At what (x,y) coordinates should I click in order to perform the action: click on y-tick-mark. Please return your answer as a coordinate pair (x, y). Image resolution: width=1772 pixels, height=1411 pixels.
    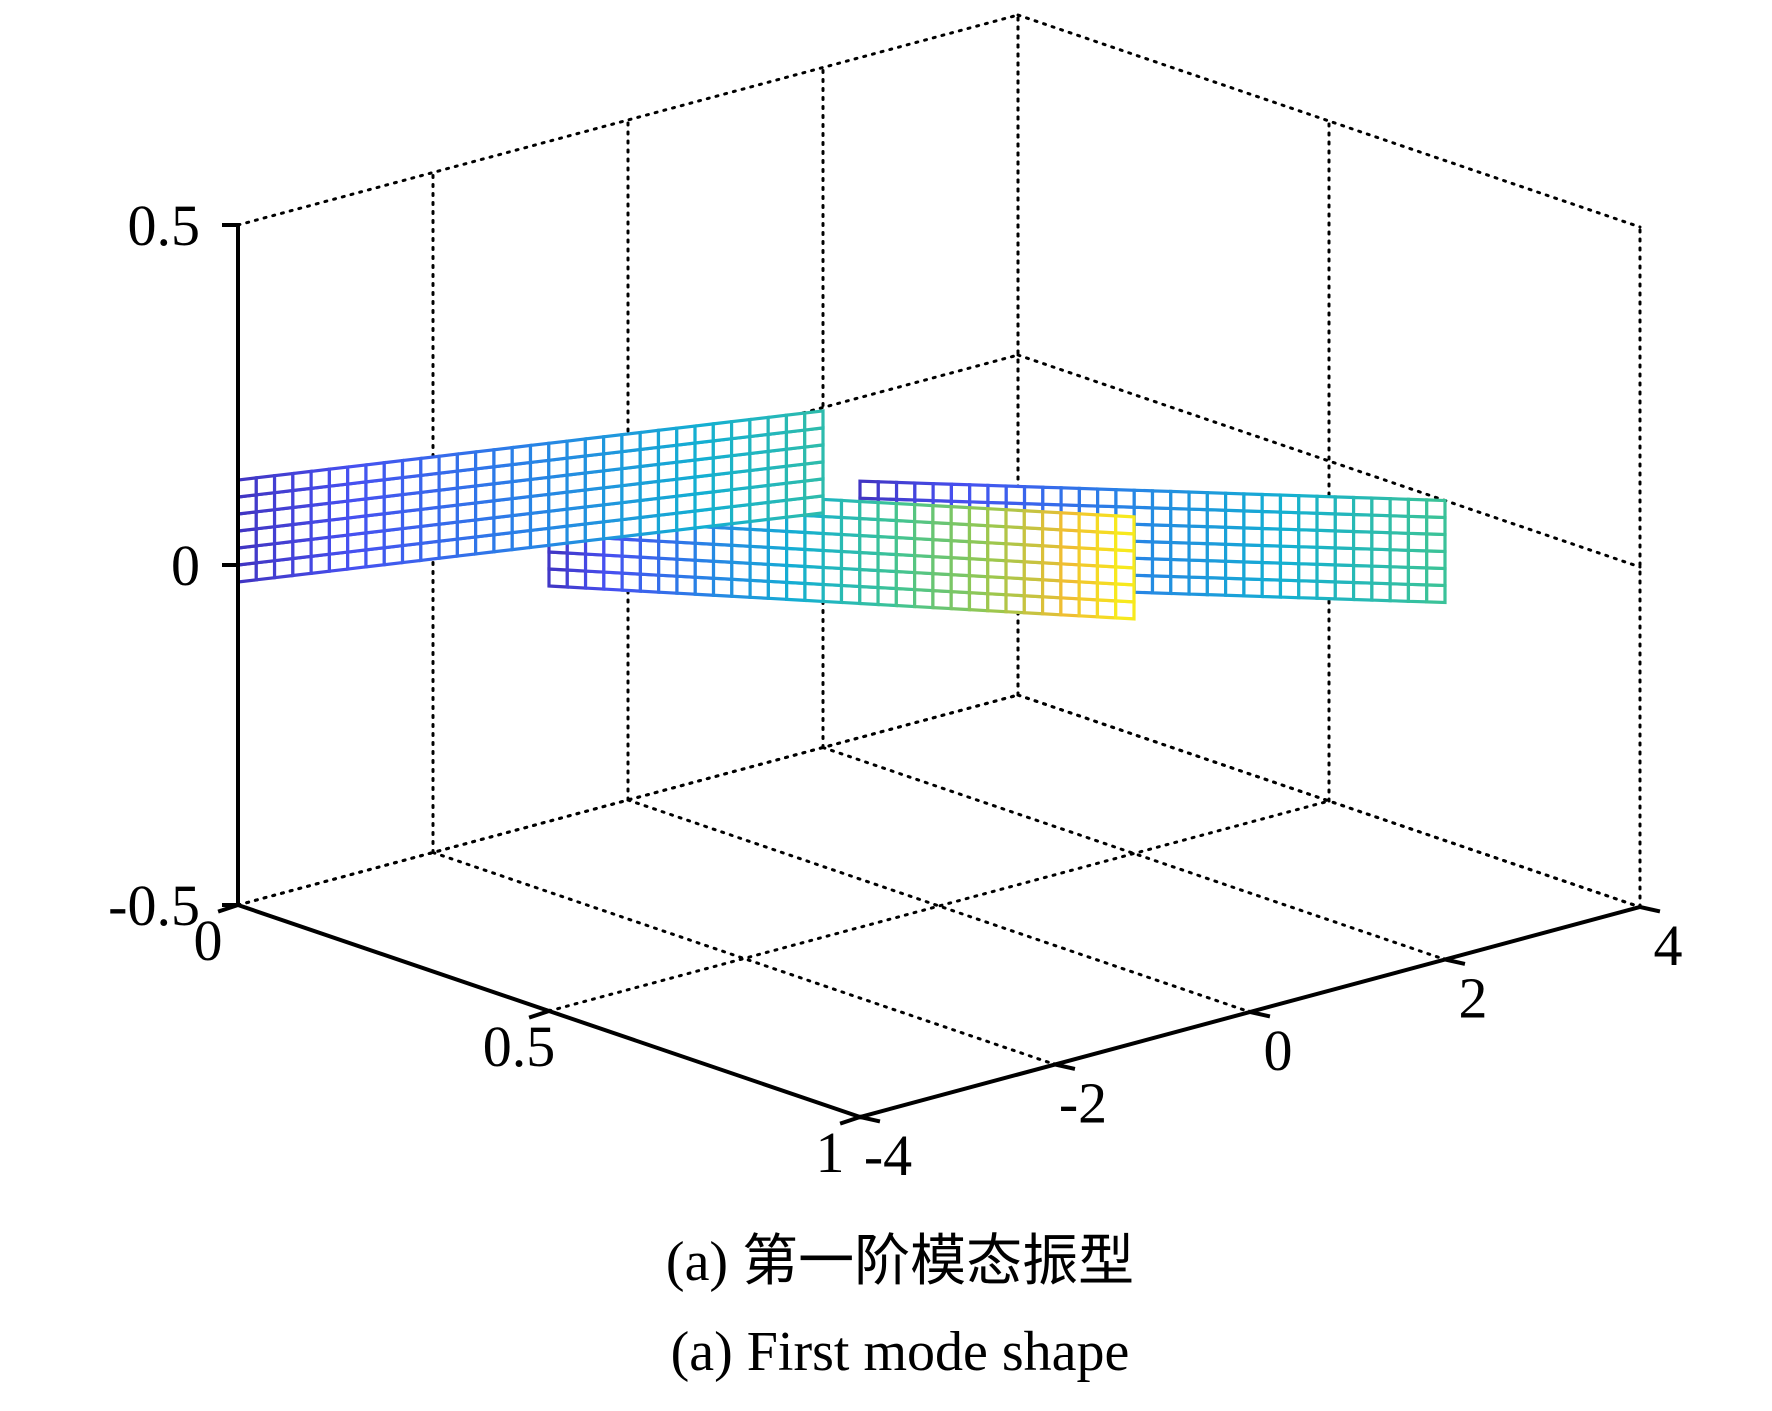
    Looking at the image, I should click on (1259, 1014).